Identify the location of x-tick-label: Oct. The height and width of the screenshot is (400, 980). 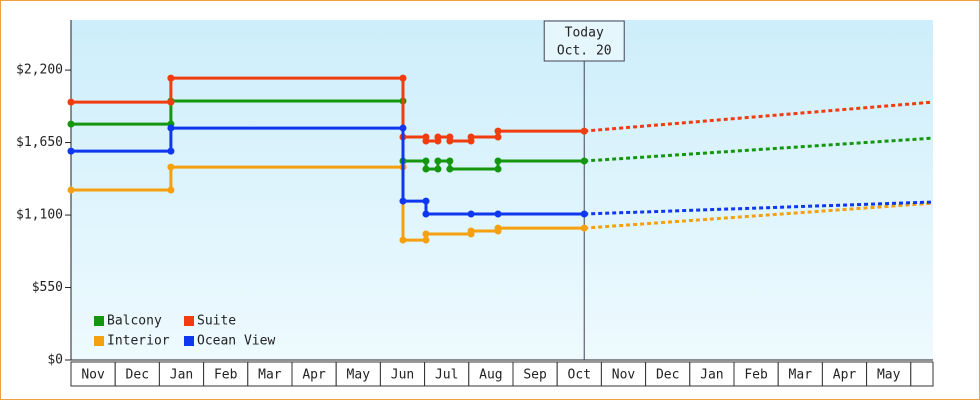
(579, 375).